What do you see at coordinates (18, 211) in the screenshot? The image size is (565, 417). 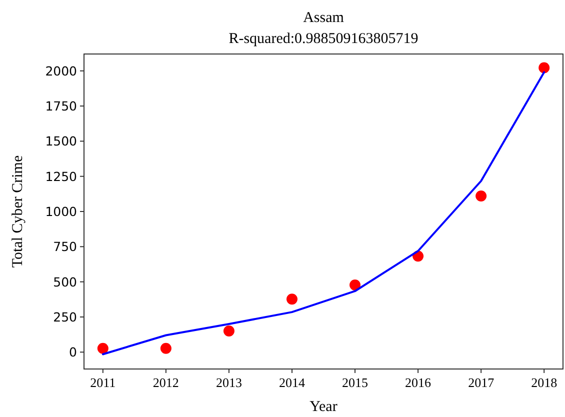 I see `y-axis-title: Total Cyber Crime` at bounding box center [18, 211].